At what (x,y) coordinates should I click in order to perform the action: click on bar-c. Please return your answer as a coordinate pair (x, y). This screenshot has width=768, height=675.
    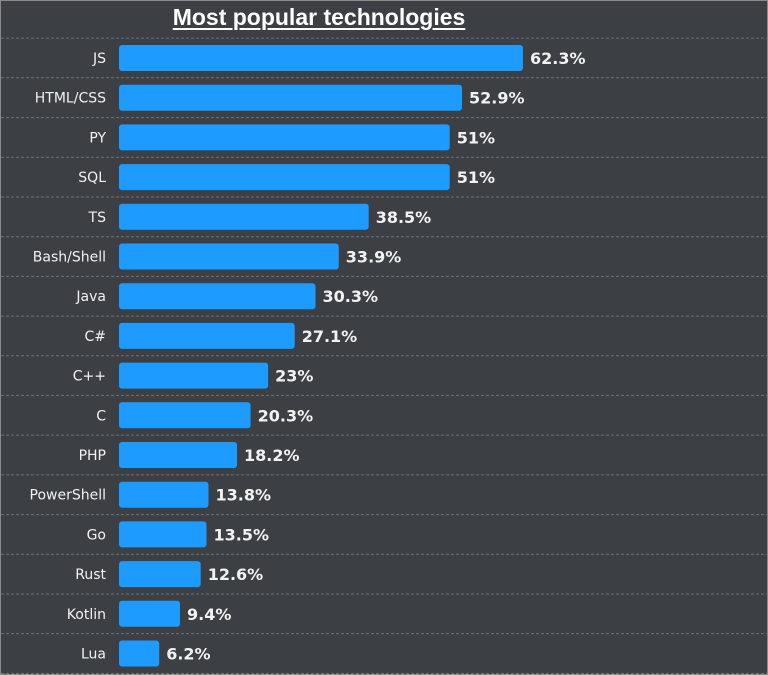
    Looking at the image, I should click on (185, 415).